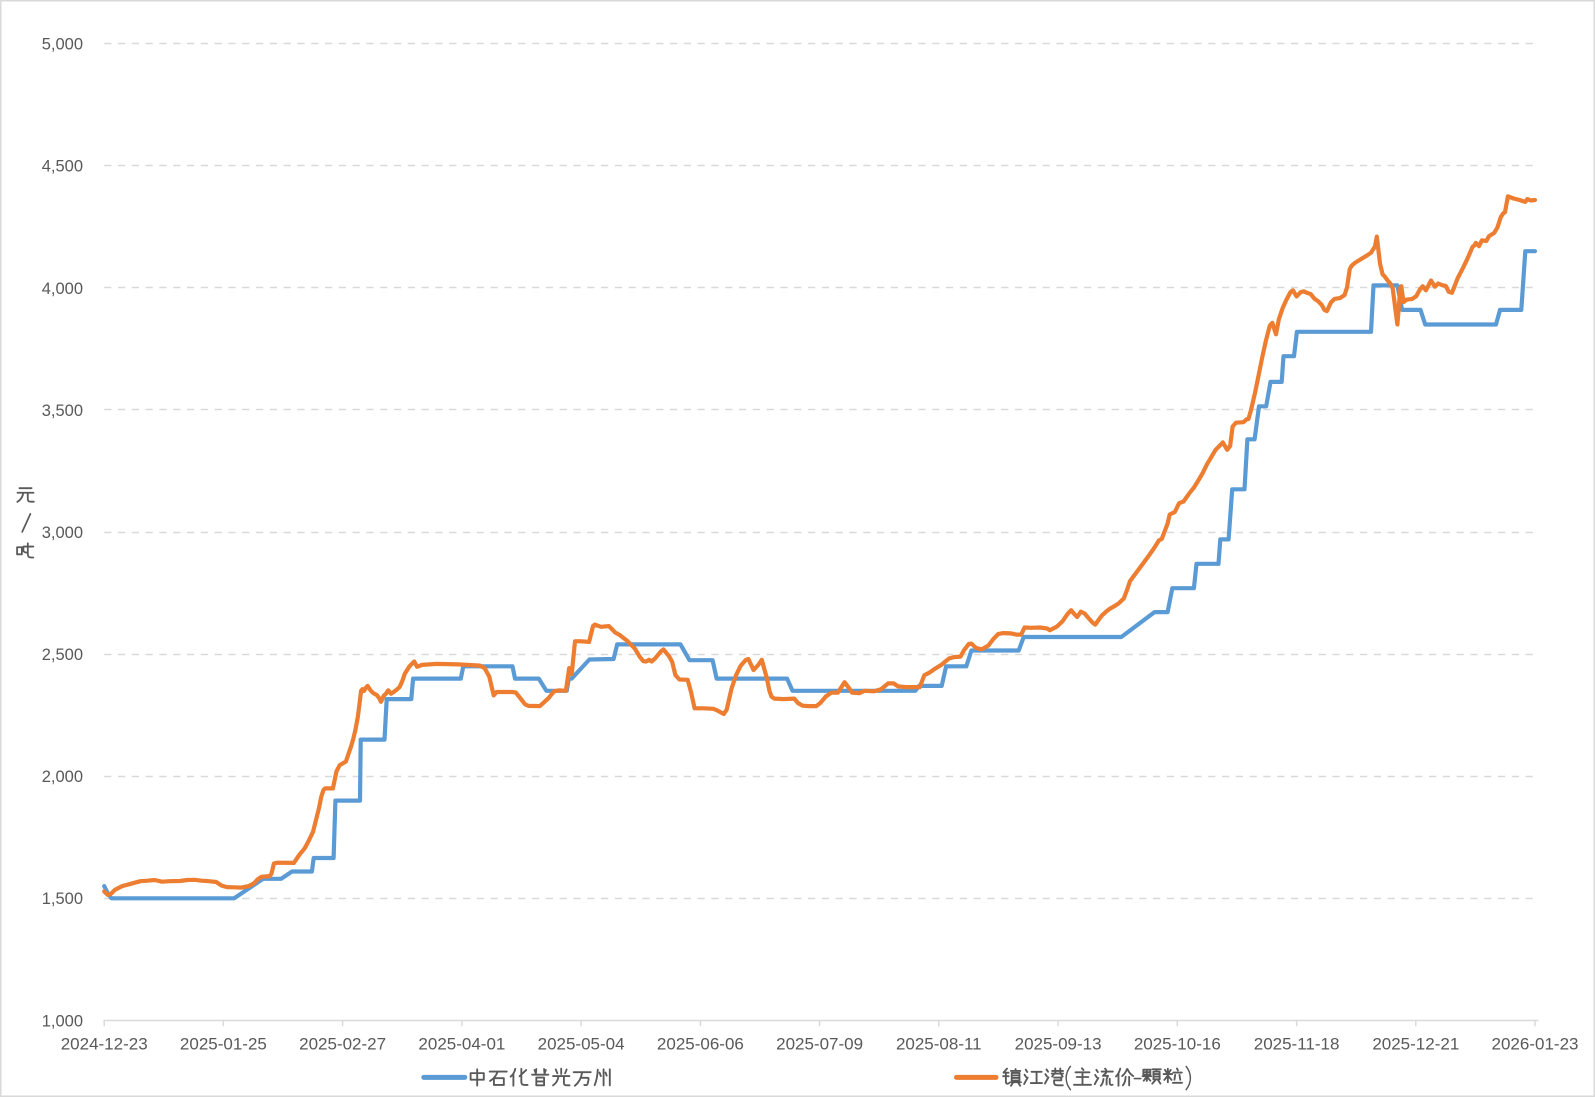  What do you see at coordinates (62, 655) in the screenshot?
I see `svg-text: 2,500` at bounding box center [62, 655].